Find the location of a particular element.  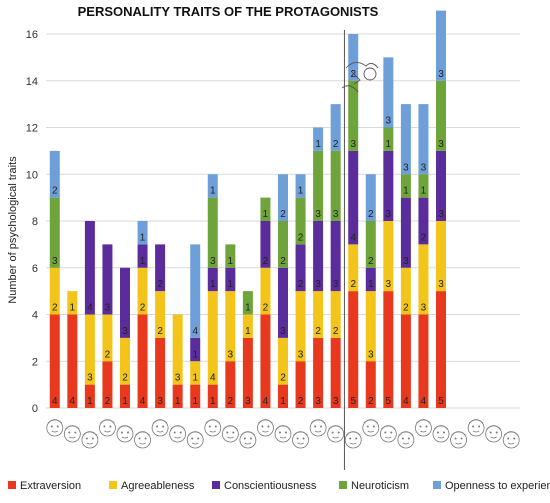

legend-label: Conscientiousness is located at coordinates (270, 486).